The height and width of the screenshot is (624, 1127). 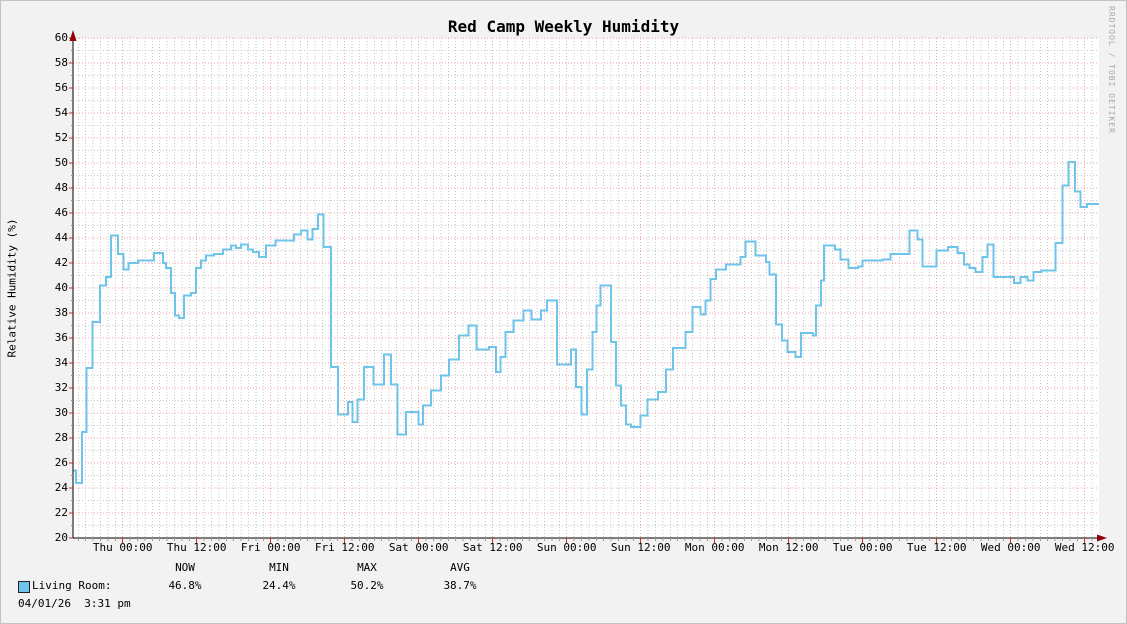 What do you see at coordinates (61, 112) in the screenshot?
I see `y-tick-label: 54` at bounding box center [61, 112].